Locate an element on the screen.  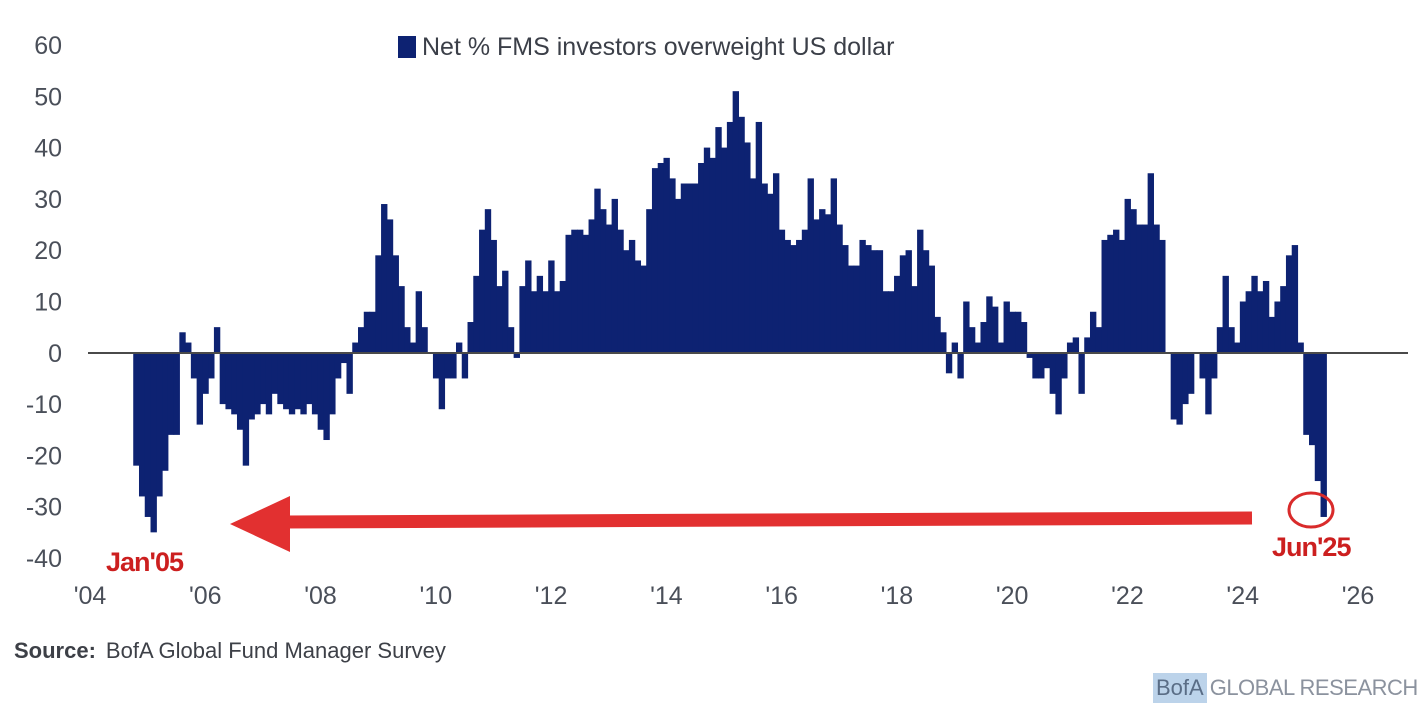
y-tick-label: 20 is located at coordinates (48, 251).